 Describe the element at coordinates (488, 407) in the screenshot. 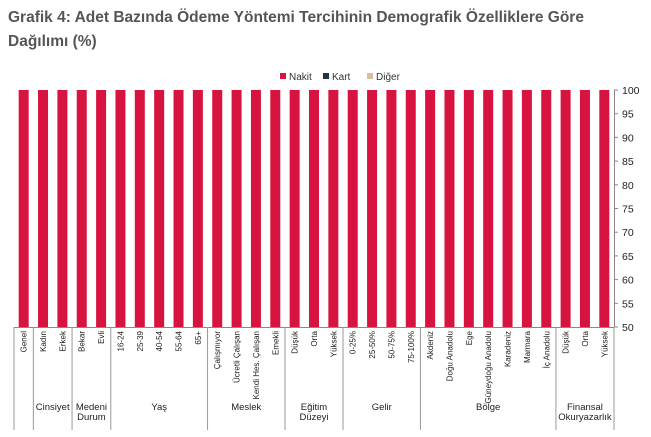

I see `group-label-8: Bölge` at that location.